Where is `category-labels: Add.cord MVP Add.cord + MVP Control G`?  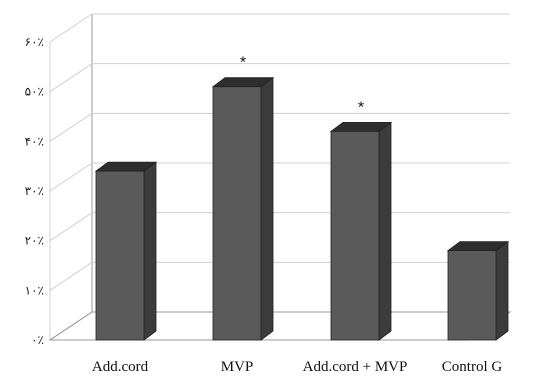 category-labels: Add.cord MVP Add.cord + MVP Control G is located at coordinates (297, 367).